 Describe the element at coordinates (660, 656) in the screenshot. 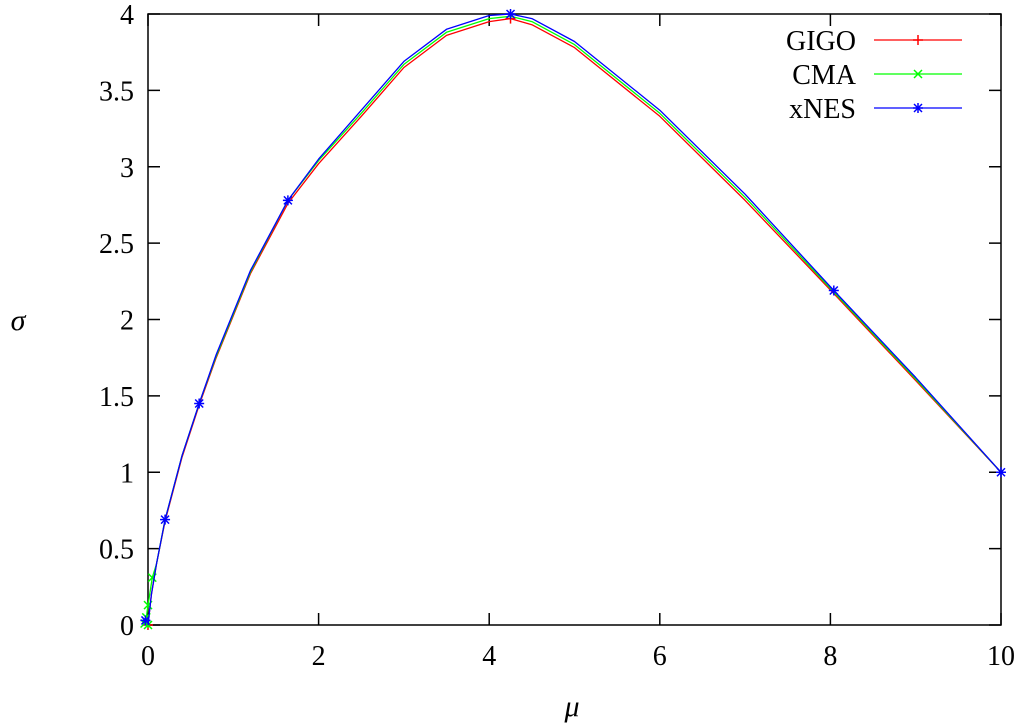

I see `x-tick-label: 6` at that location.